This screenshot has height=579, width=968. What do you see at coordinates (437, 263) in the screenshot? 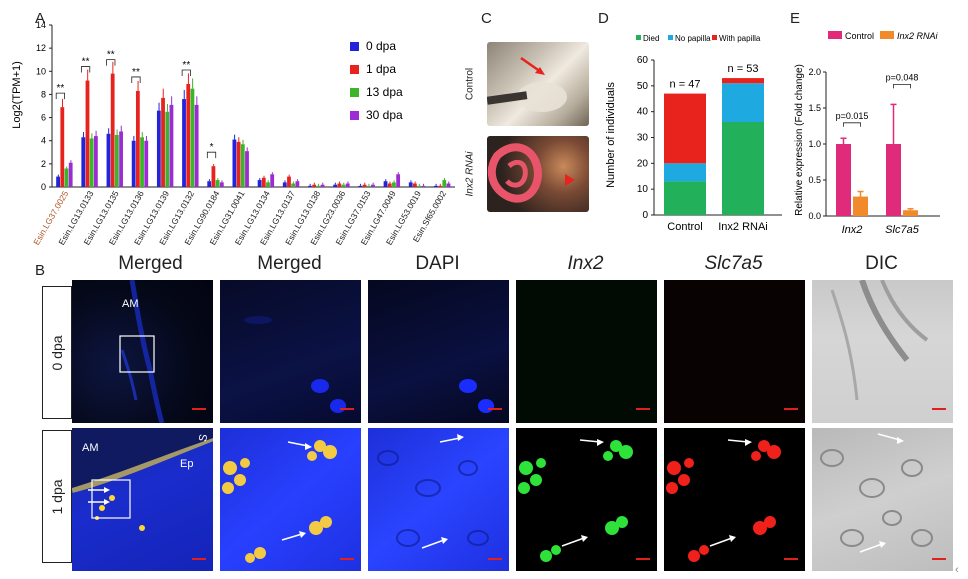
I see `header-dapi: DAPI` at bounding box center [437, 263].